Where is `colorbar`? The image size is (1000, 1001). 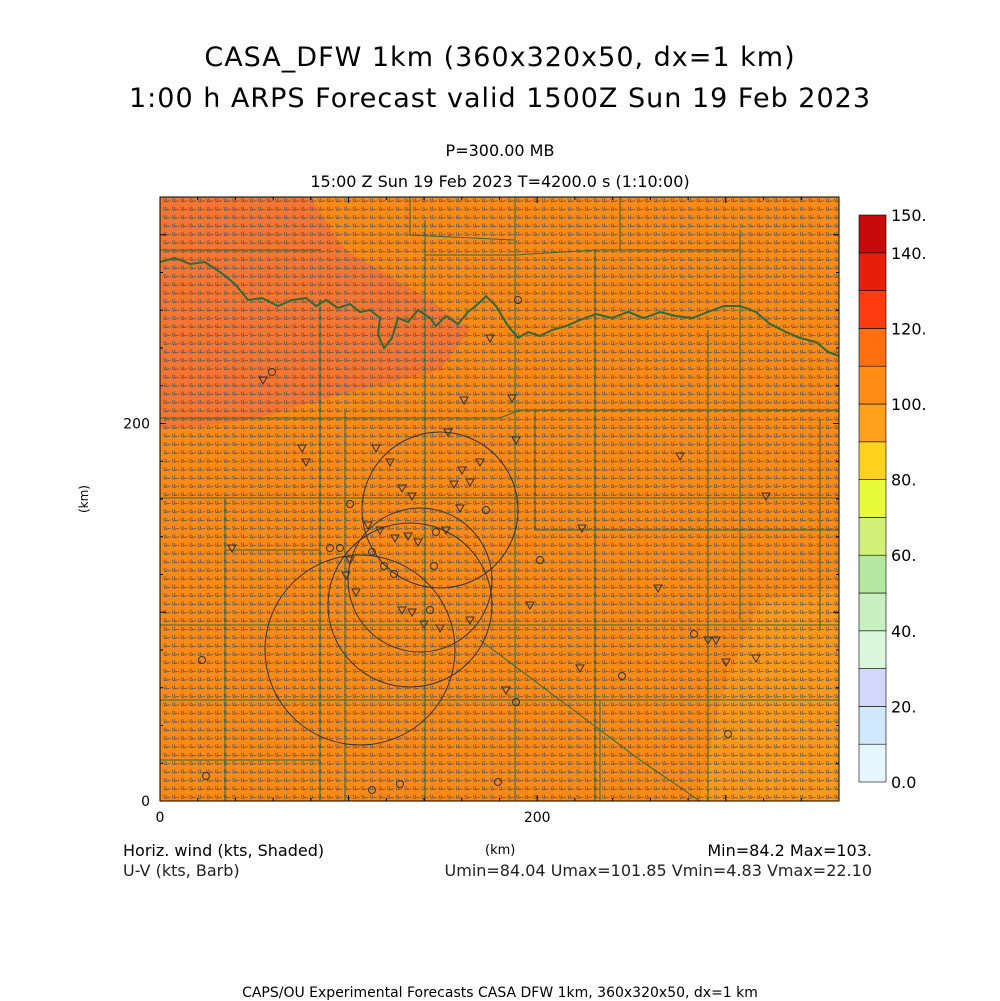
colorbar is located at coordinates (872, 498).